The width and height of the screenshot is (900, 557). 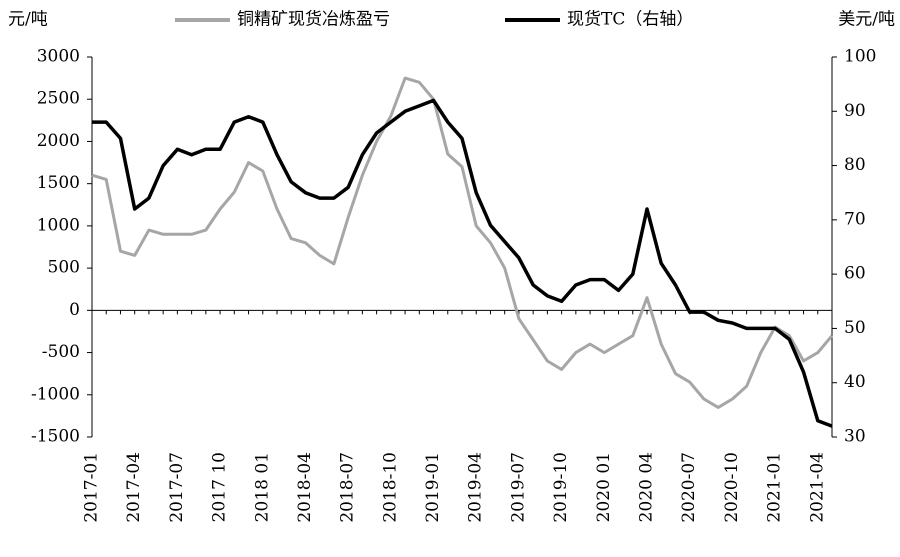 I want to click on x-tick-label: 2020 01, so click(x=604, y=487).